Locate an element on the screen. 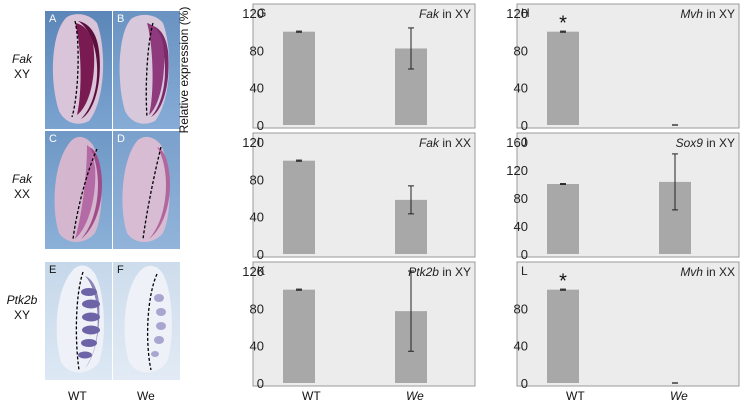 The image size is (740, 410). panel-title: Fak in XX is located at coordinates (445, 143).